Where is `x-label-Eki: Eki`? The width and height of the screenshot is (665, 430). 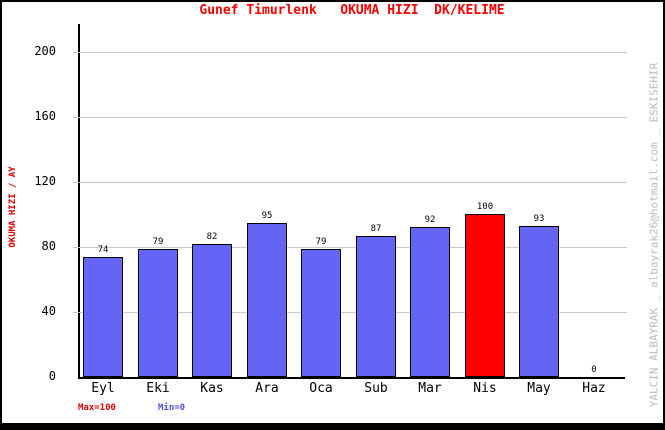
x-label-Eki: Eki is located at coordinates (158, 388).